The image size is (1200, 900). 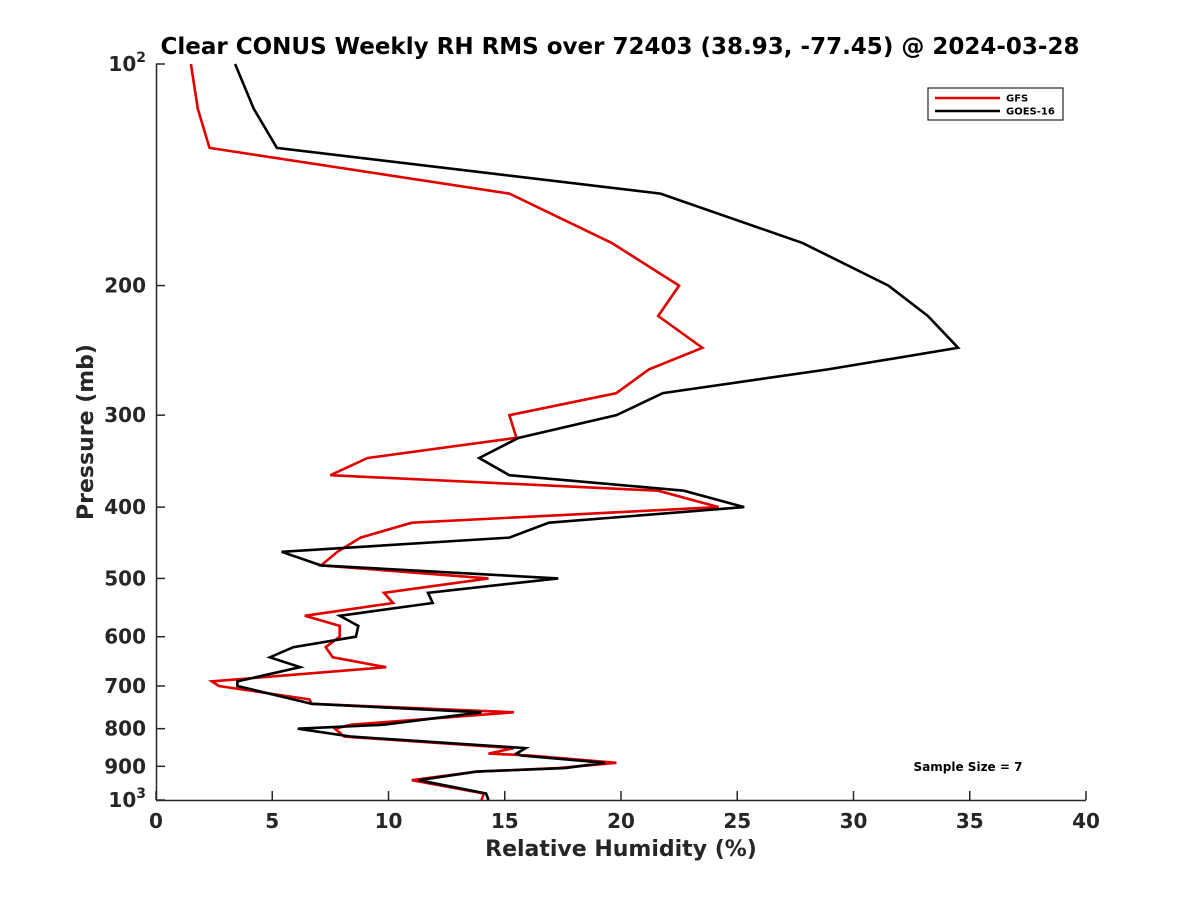 What do you see at coordinates (1086, 821) in the screenshot?
I see `x-tick-label: 40` at bounding box center [1086, 821].